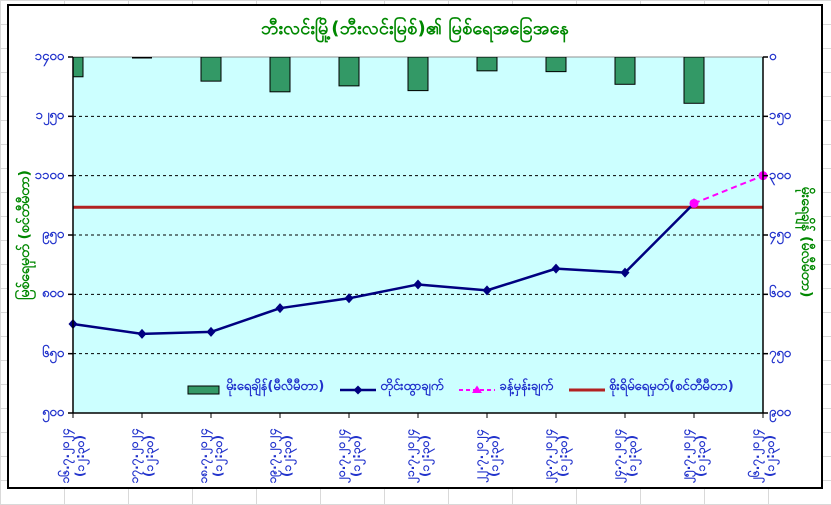 This screenshot has height=505, width=831. I want to click on legend-item-rainfall: မိုးရေချိန်(မီလီမီတာ), so click(255, 387).